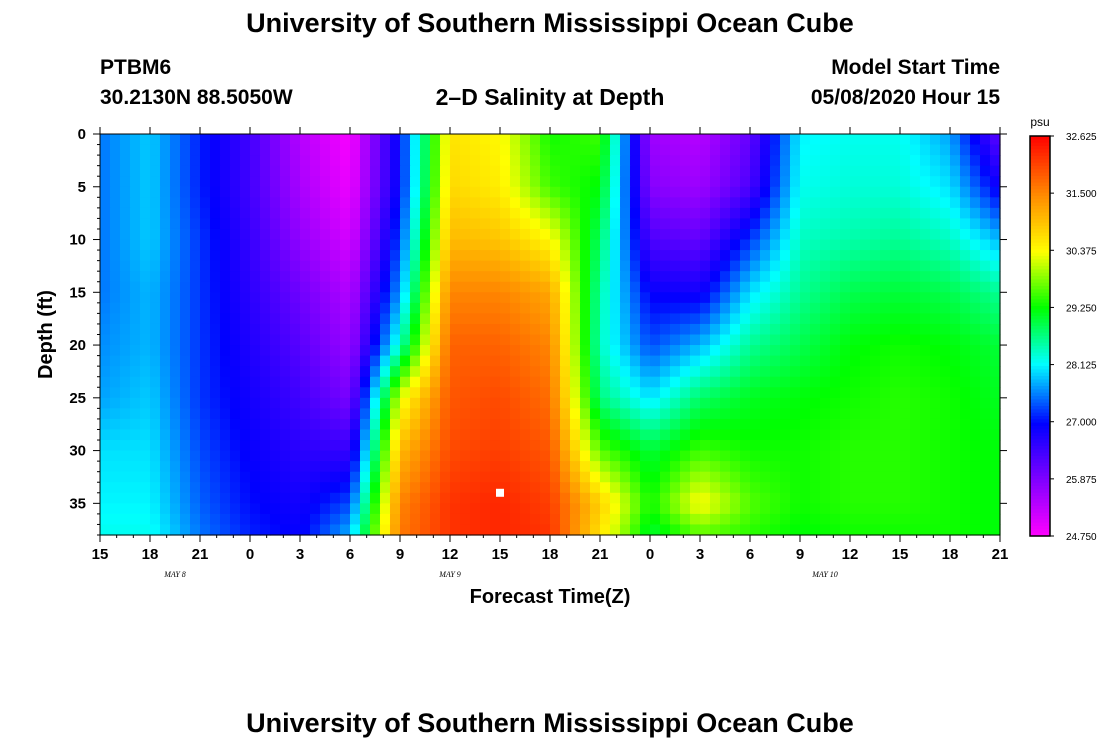  What do you see at coordinates (950, 554) in the screenshot?
I see `x-tick-label: 18` at bounding box center [950, 554].